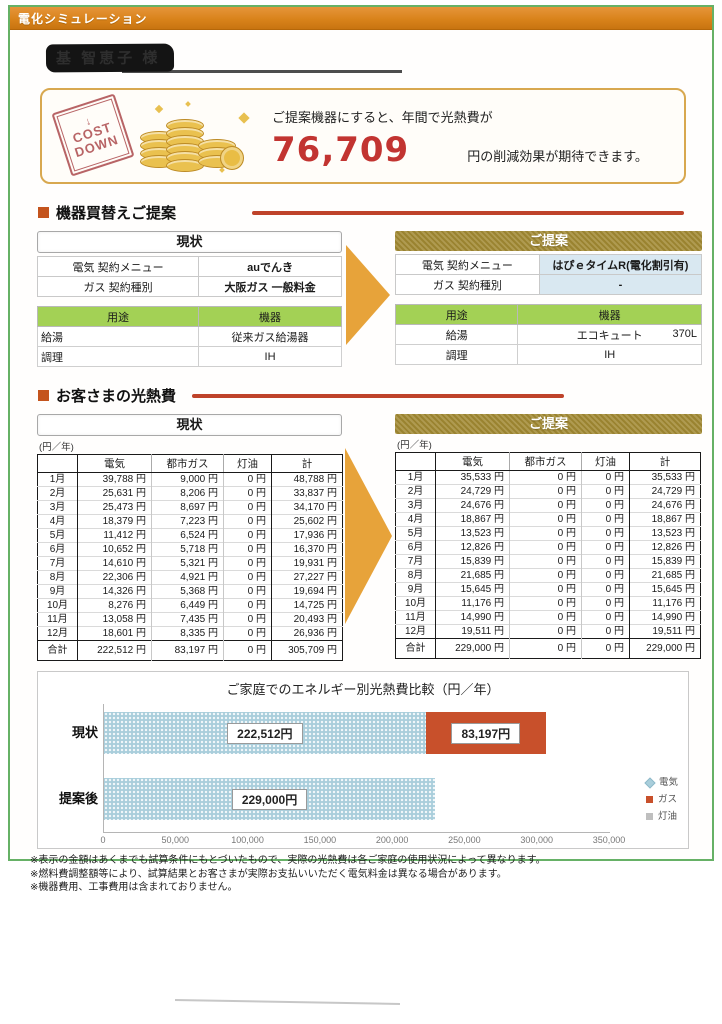  Describe the element at coordinates (57, 577) in the screenshot. I see `cost-cell: 8月` at that location.